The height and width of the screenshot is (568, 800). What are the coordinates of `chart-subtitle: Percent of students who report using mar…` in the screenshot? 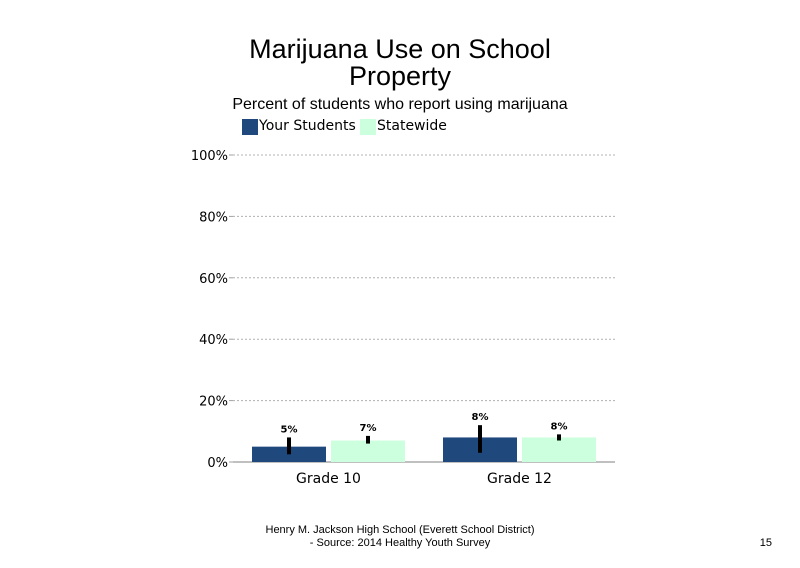 It's located at (400, 104).